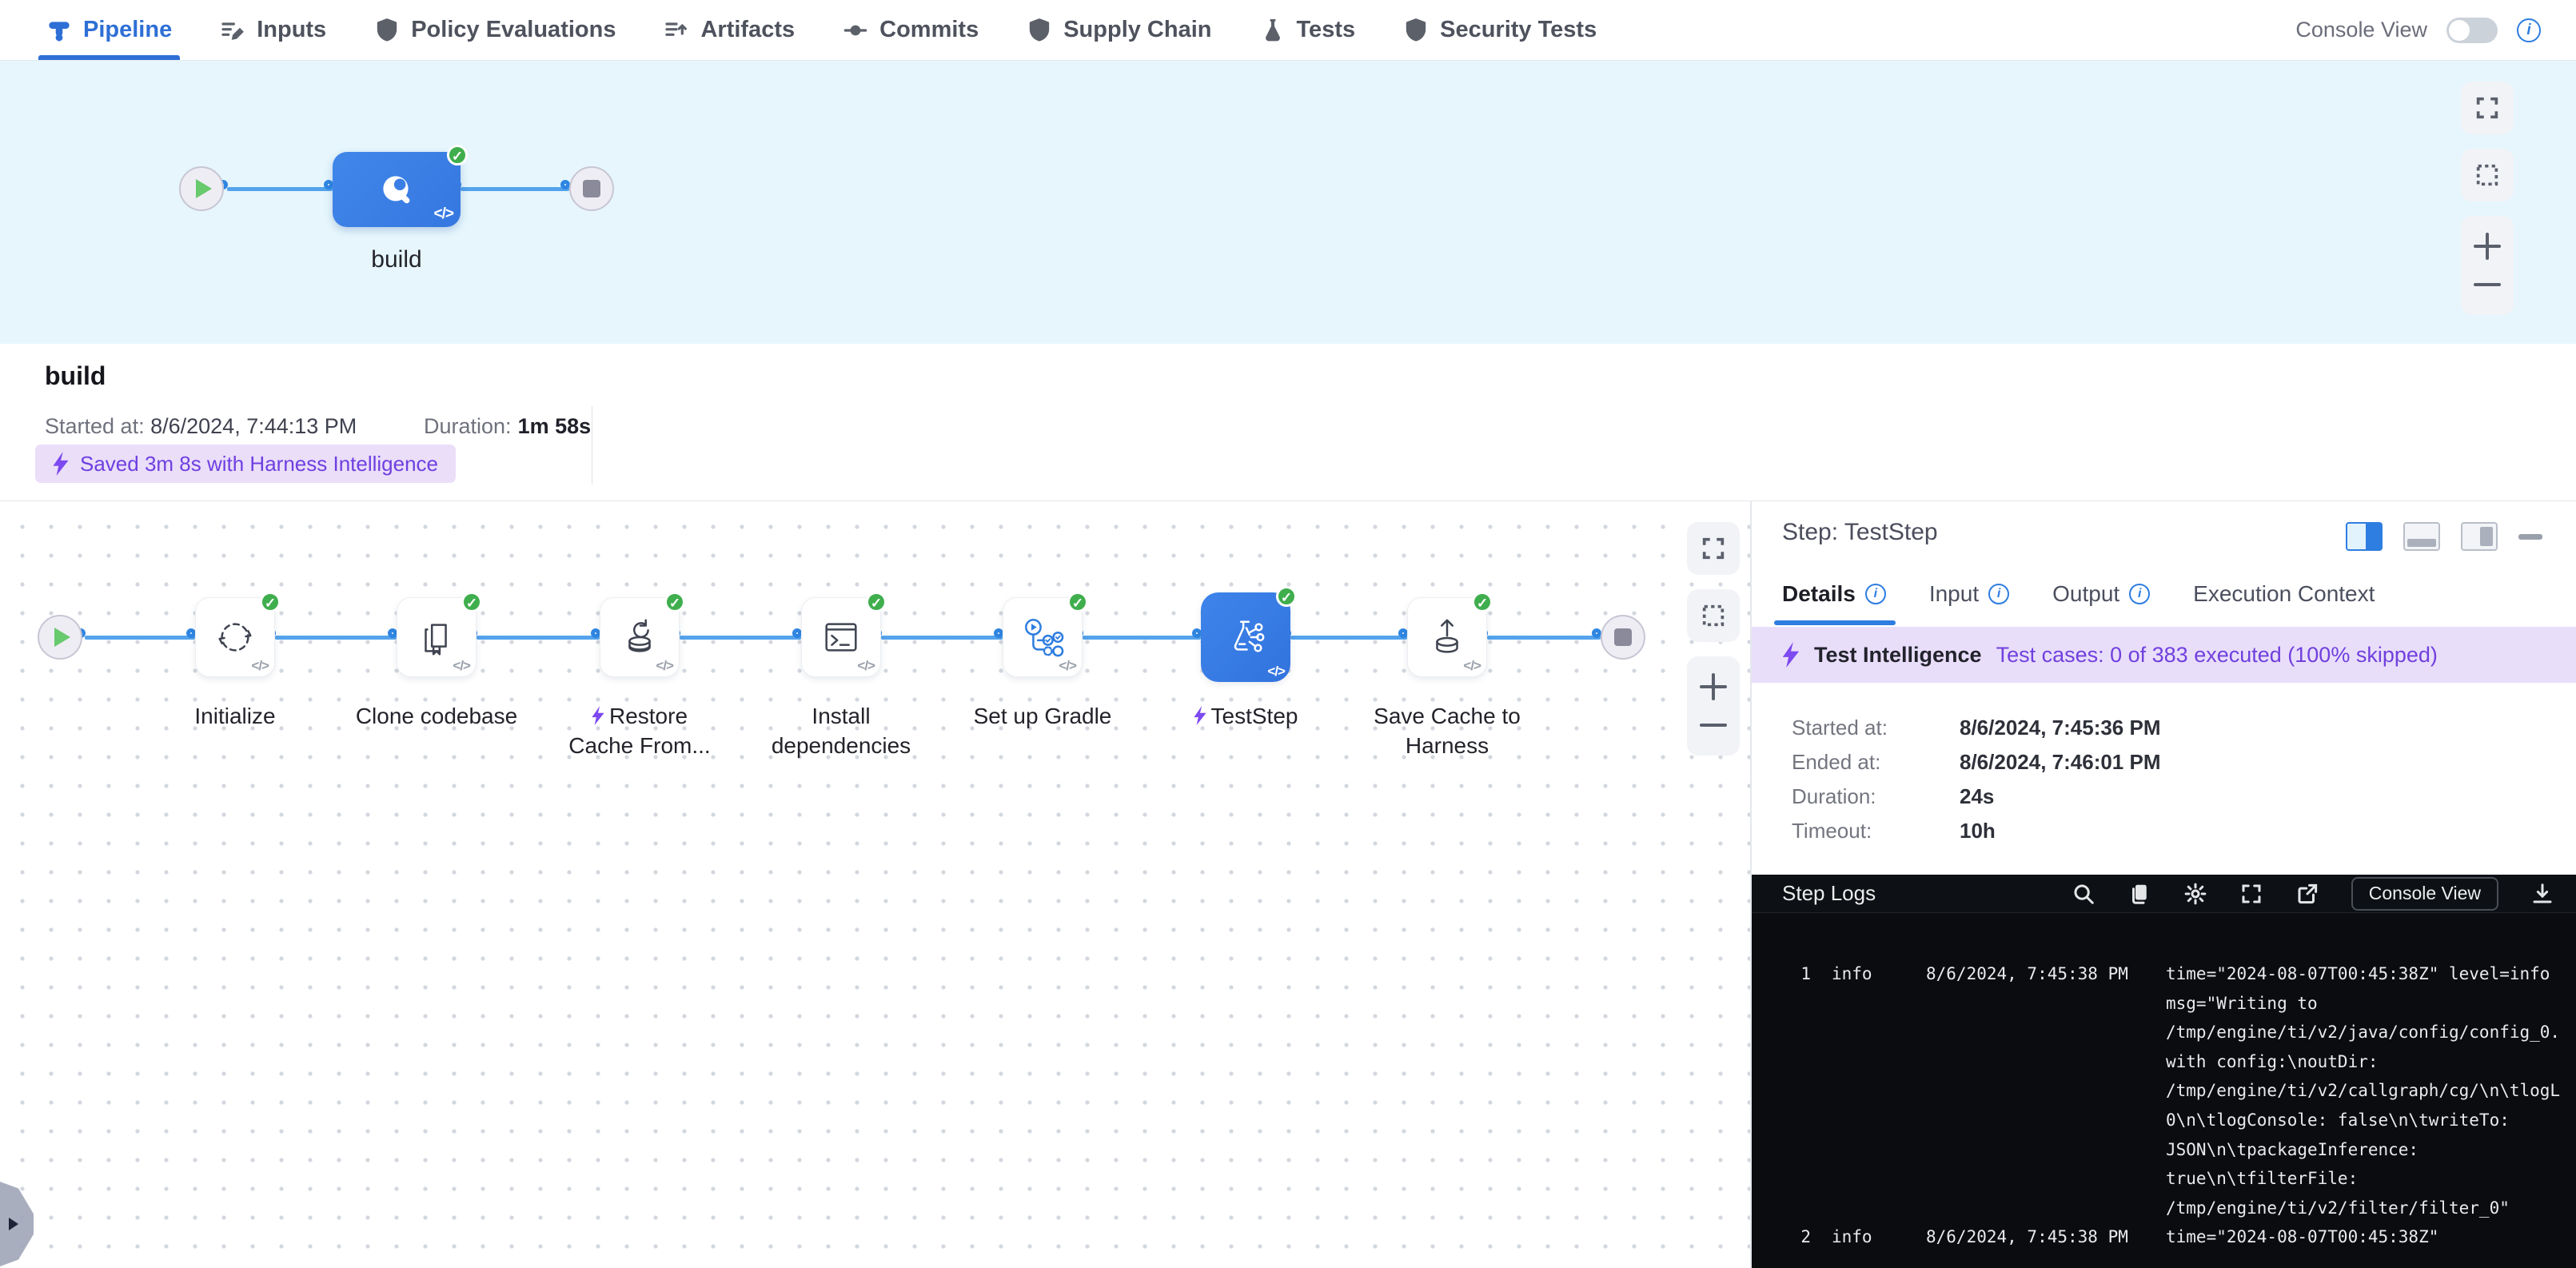 The width and height of the screenshot is (2576, 1268). What do you see at coordinates (1500, 30) in the screenshot?
I see `tab-security-tests: Security Tests` at bounding box center [1500, 30].